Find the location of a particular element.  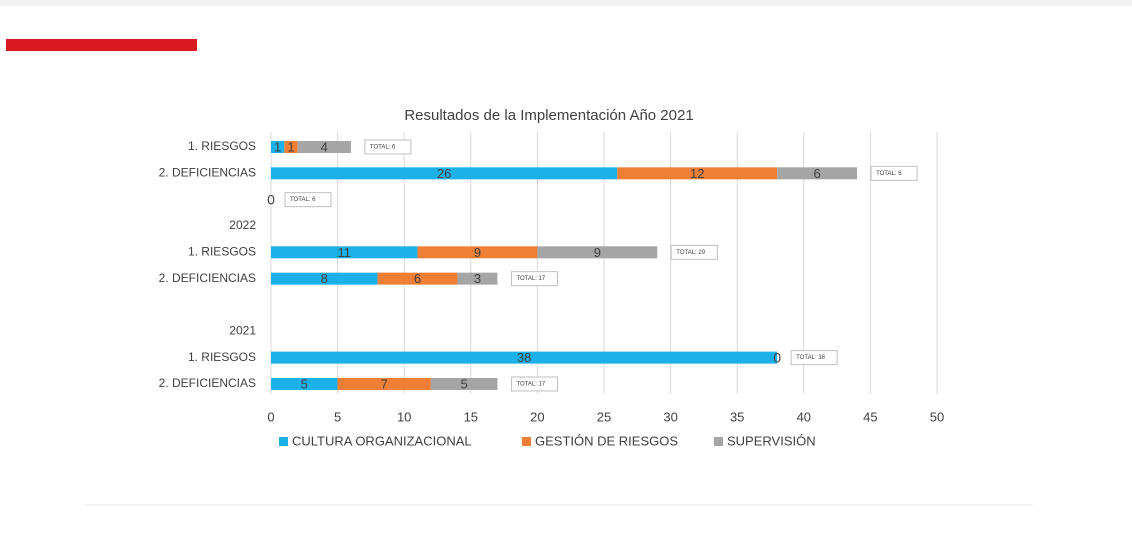

x-tick-label: 10 is located at coordinates (404, 416).